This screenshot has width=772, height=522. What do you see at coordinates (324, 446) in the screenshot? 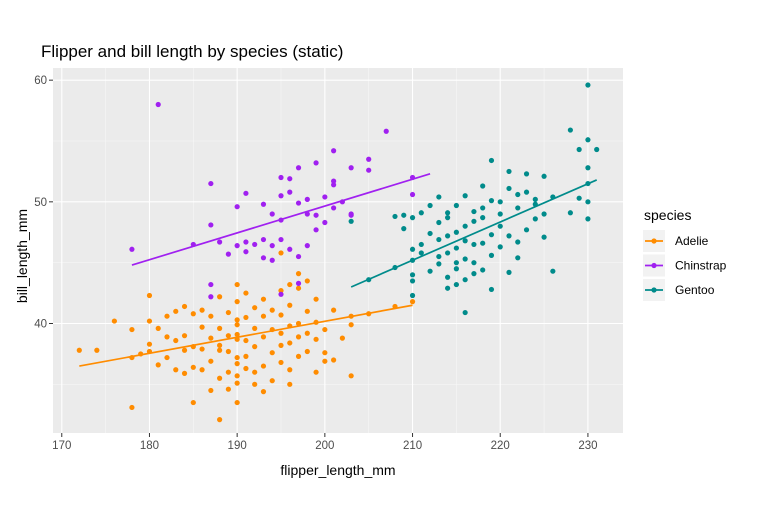
I see `x-tick-label: 200` at bounding box center [324, 446].